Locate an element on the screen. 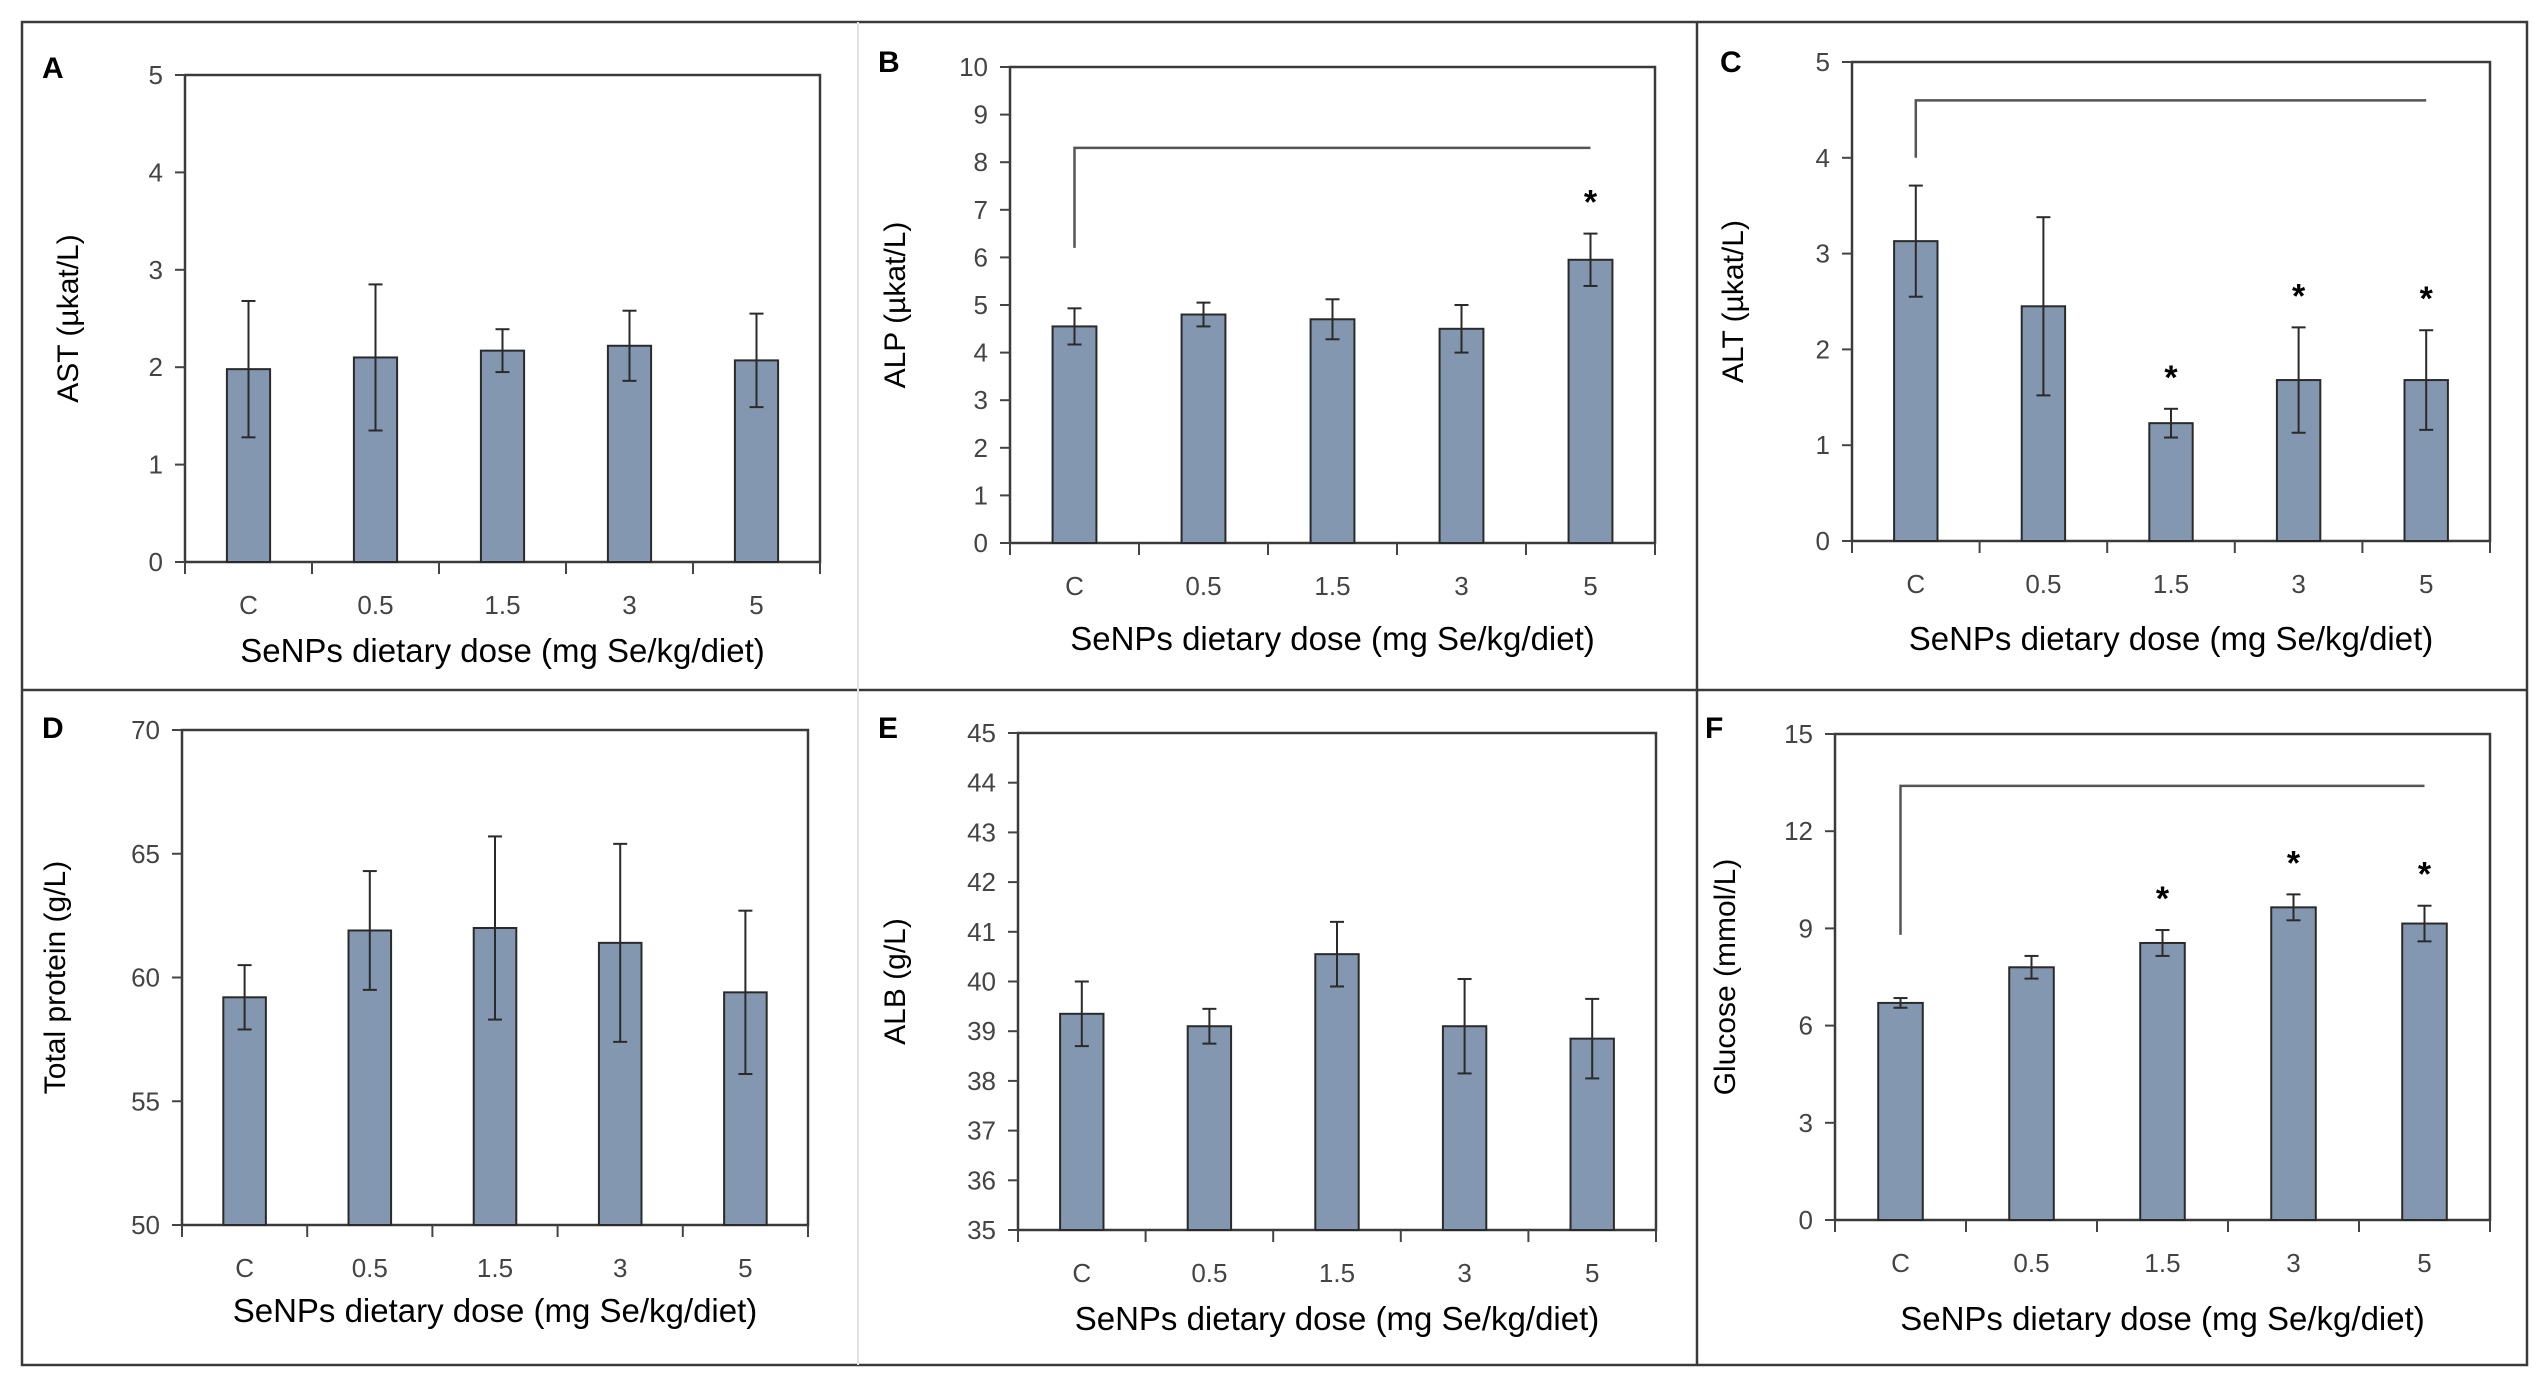 The width and height of the screenshot is (2545, 1385). y-axis-label: Glucose (mmol/L) is located at coordinates (1725, 977).